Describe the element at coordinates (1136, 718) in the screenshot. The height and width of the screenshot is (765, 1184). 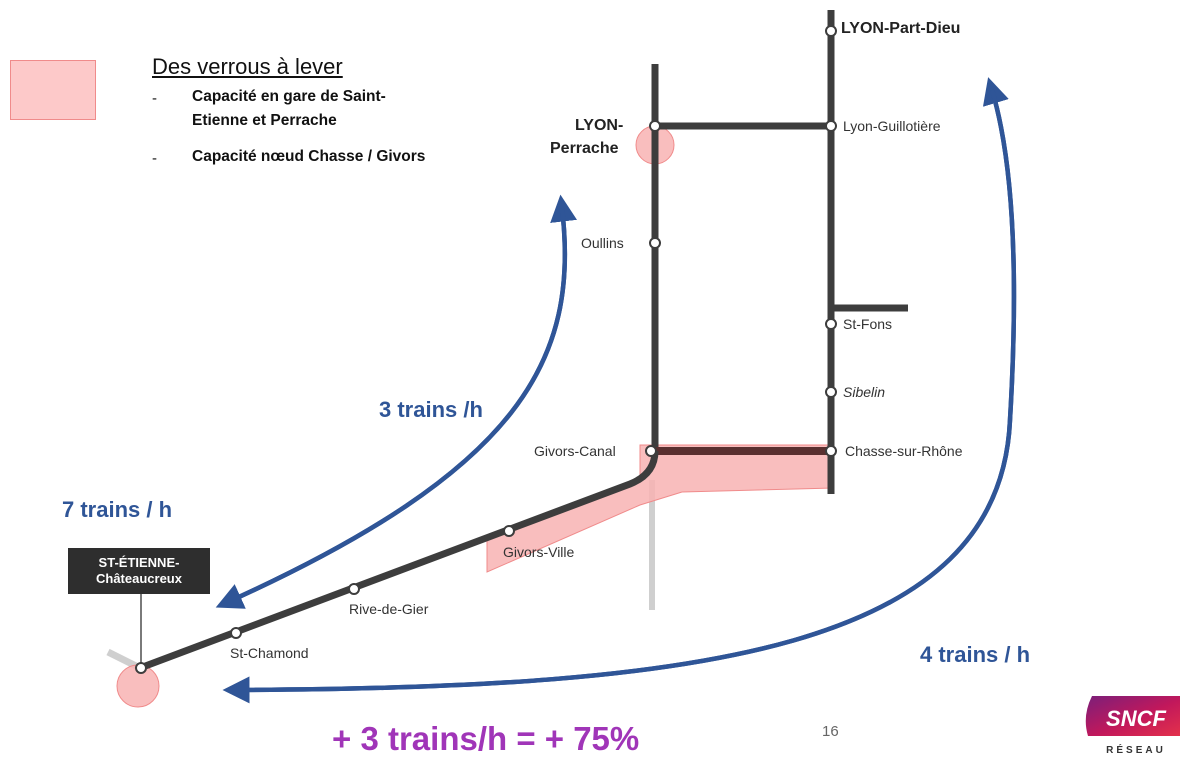
I see `sncf-logo-brand: SNCF` at that location.